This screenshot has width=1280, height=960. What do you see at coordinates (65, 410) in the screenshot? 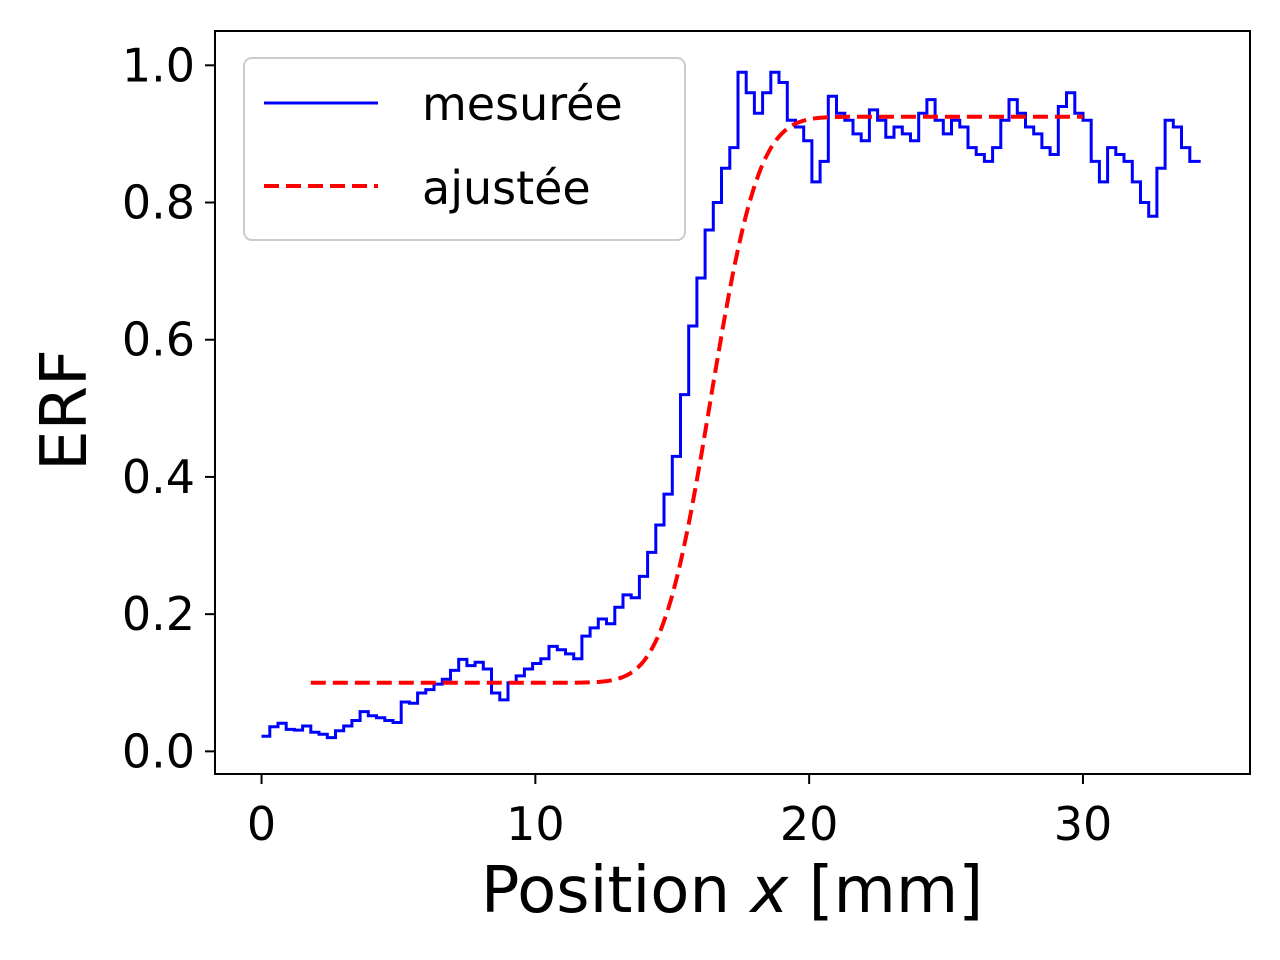
I see `y-axis-label: ERF` at bounding box center [65, 410].